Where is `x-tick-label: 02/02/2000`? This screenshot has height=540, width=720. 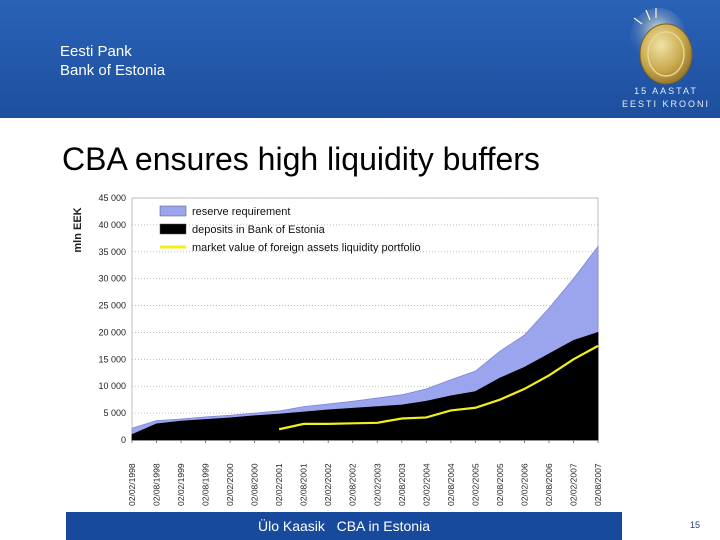
x-tick-label: 02/02/2000 is located at coordinates (230, 484).